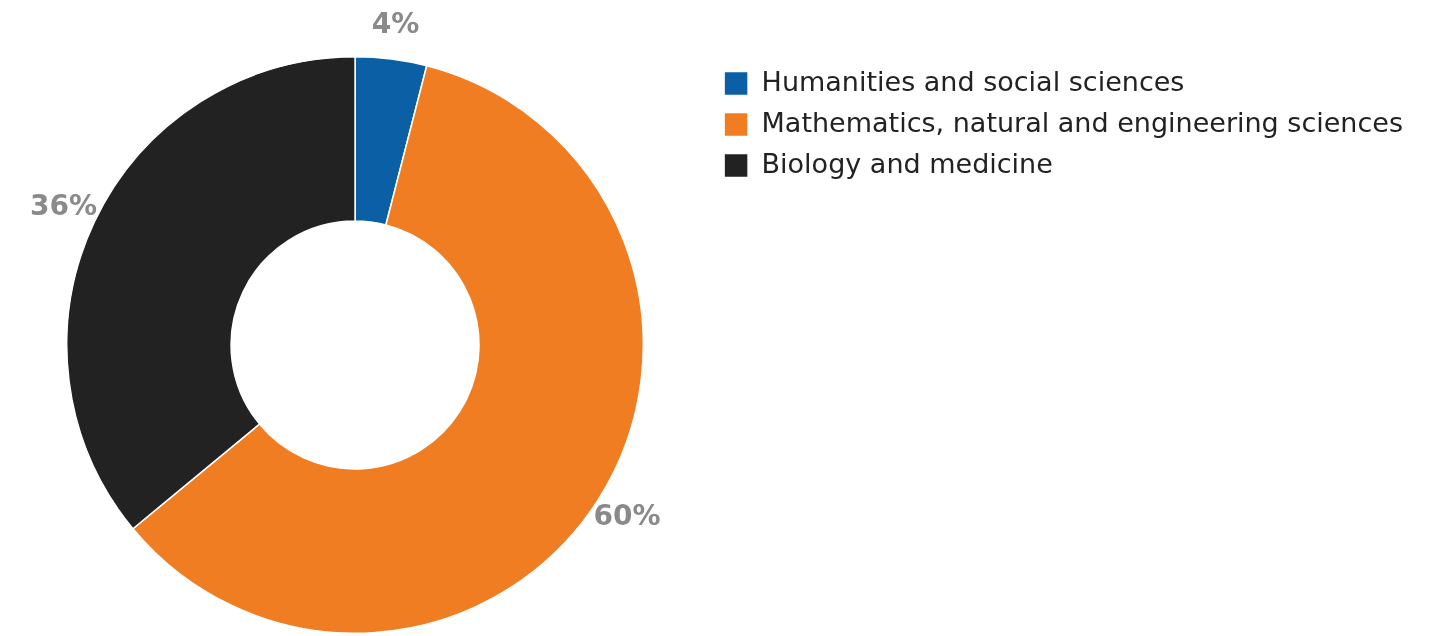  What do you see at coordinates (395, 23) in the screenshot?
I see `data-label: 4%` at bounding box center [395, 23].